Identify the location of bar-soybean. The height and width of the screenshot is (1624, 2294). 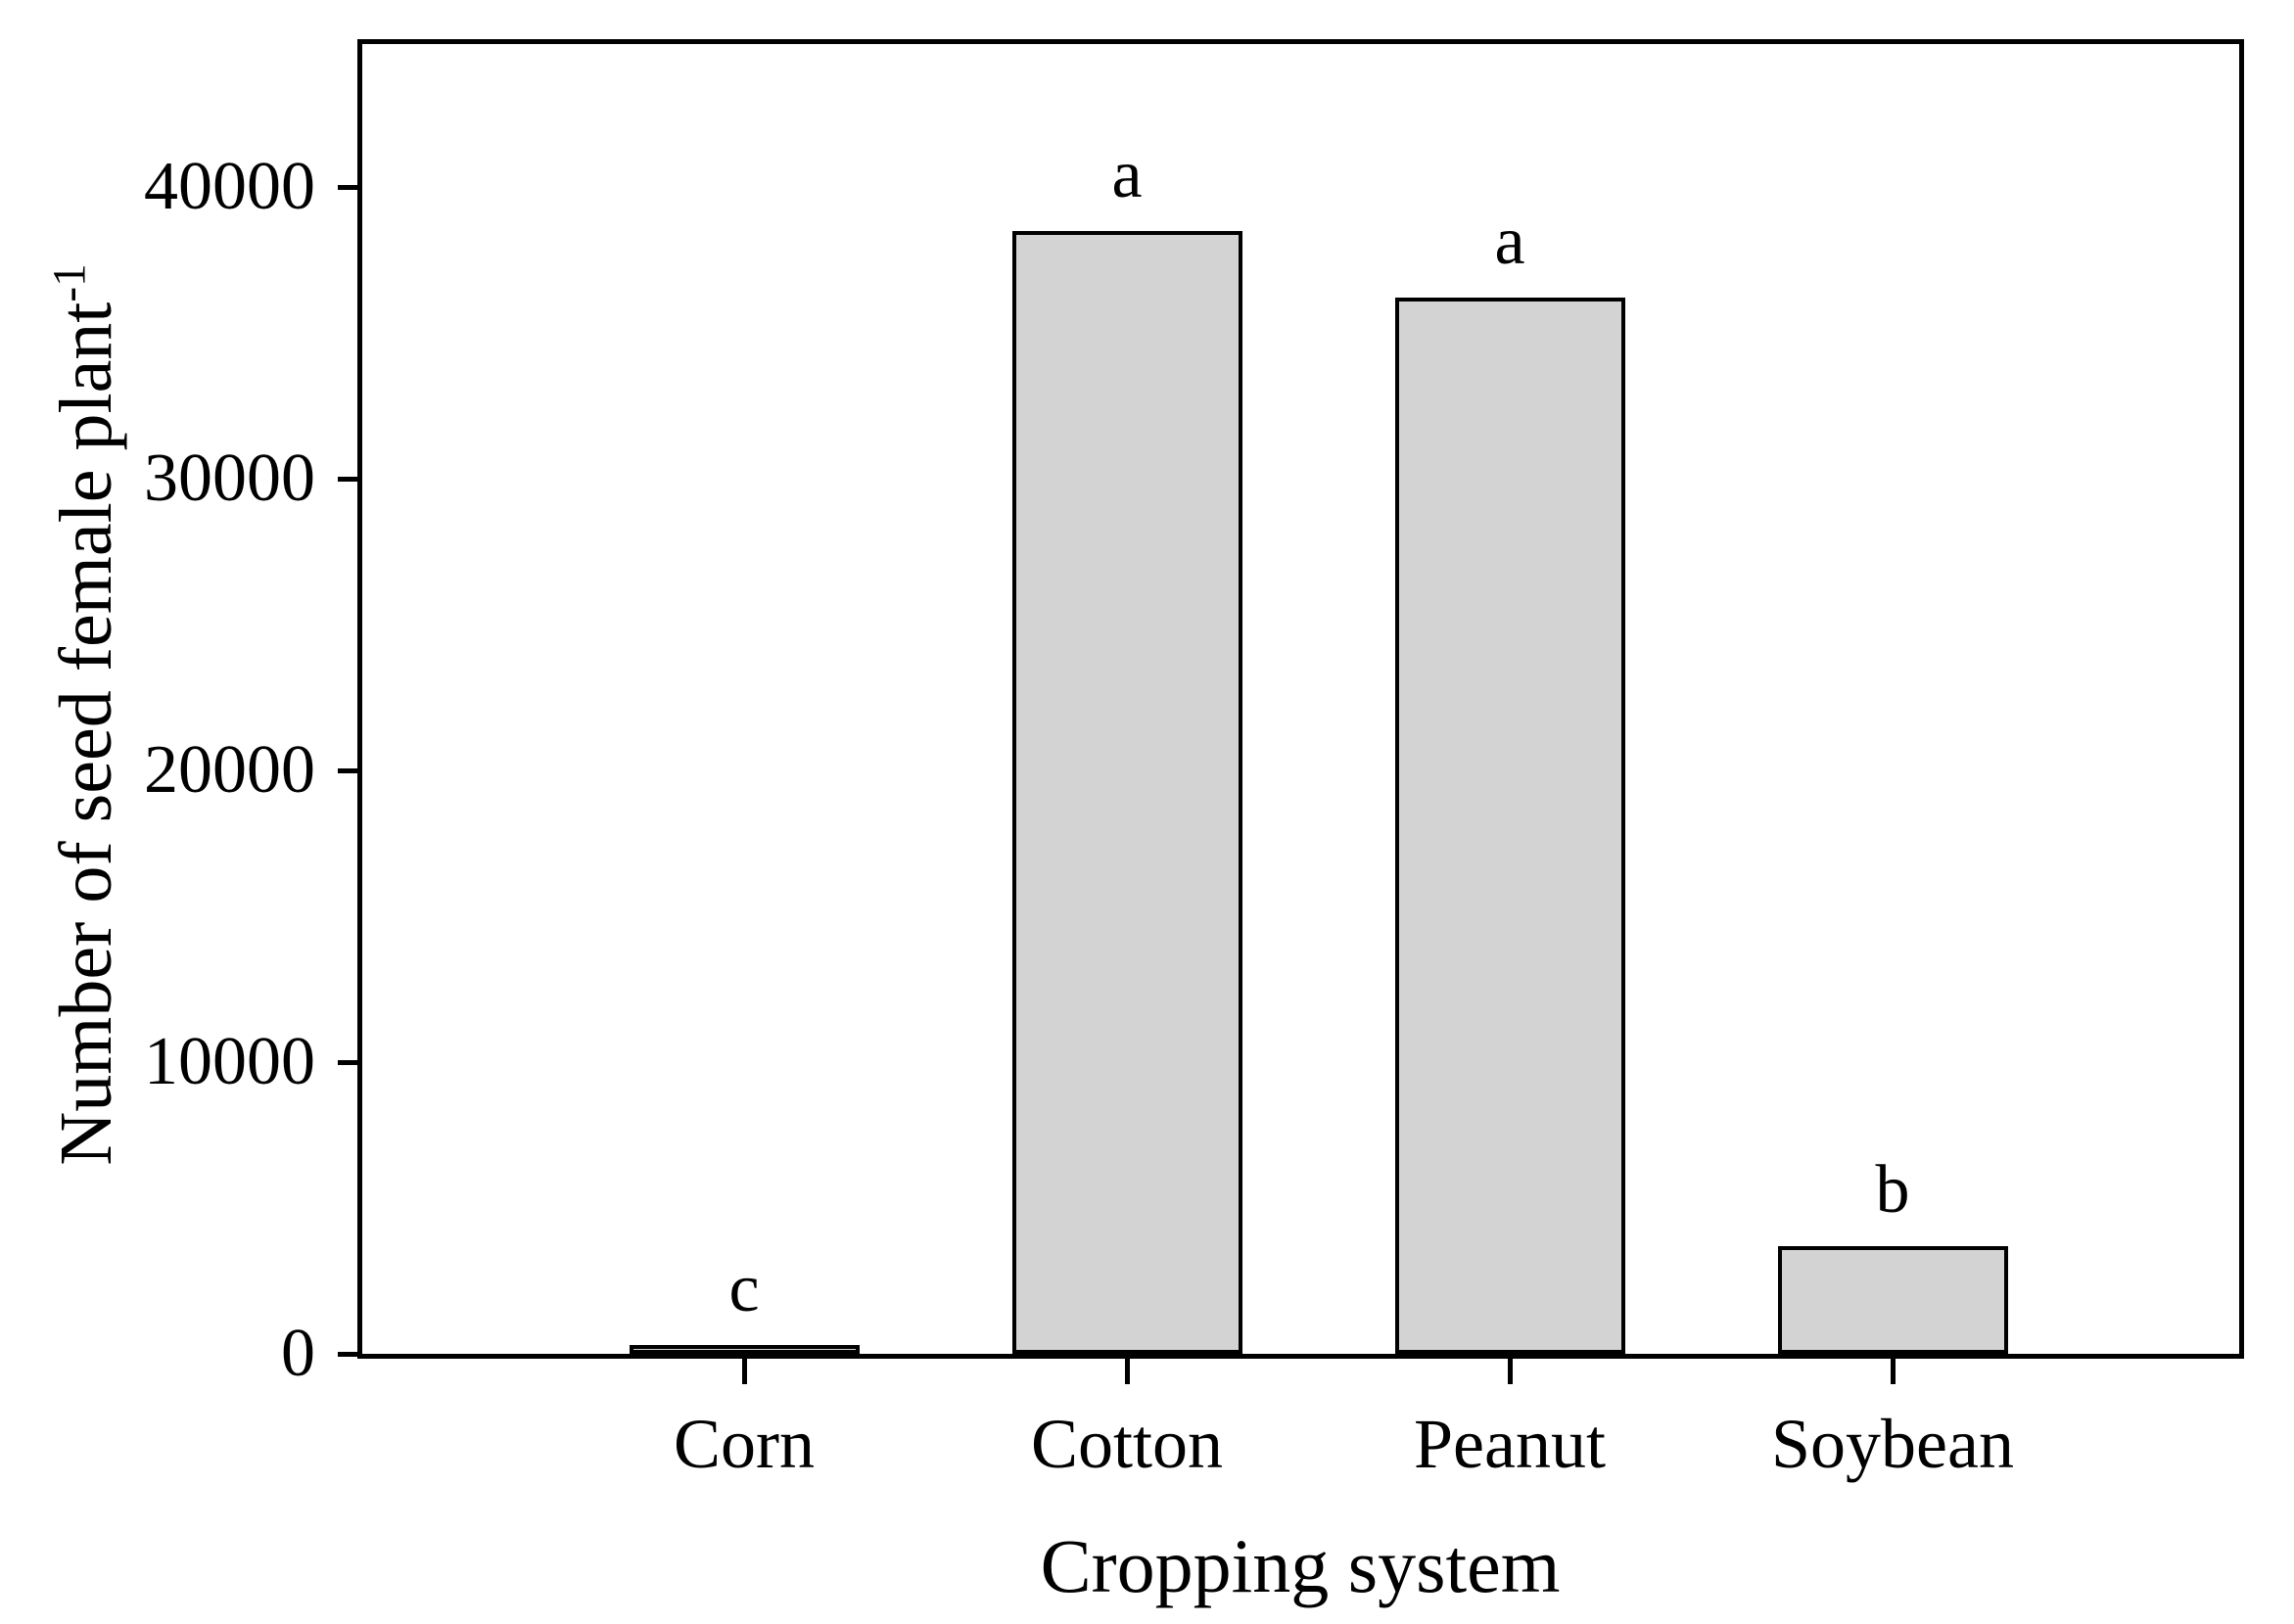
(1893, 1299).